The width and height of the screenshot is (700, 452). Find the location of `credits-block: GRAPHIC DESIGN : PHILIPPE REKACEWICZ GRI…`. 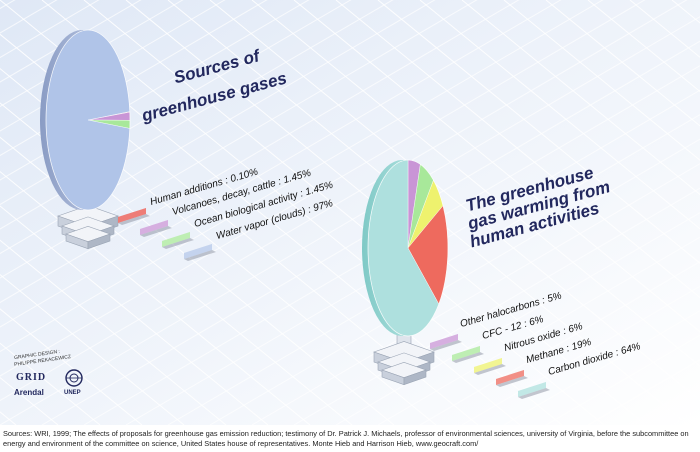

credits-block: GRAPHIC DESIGN : PHILIPPE REKACEWICZ GRI… is located at coordinates (52, 376).